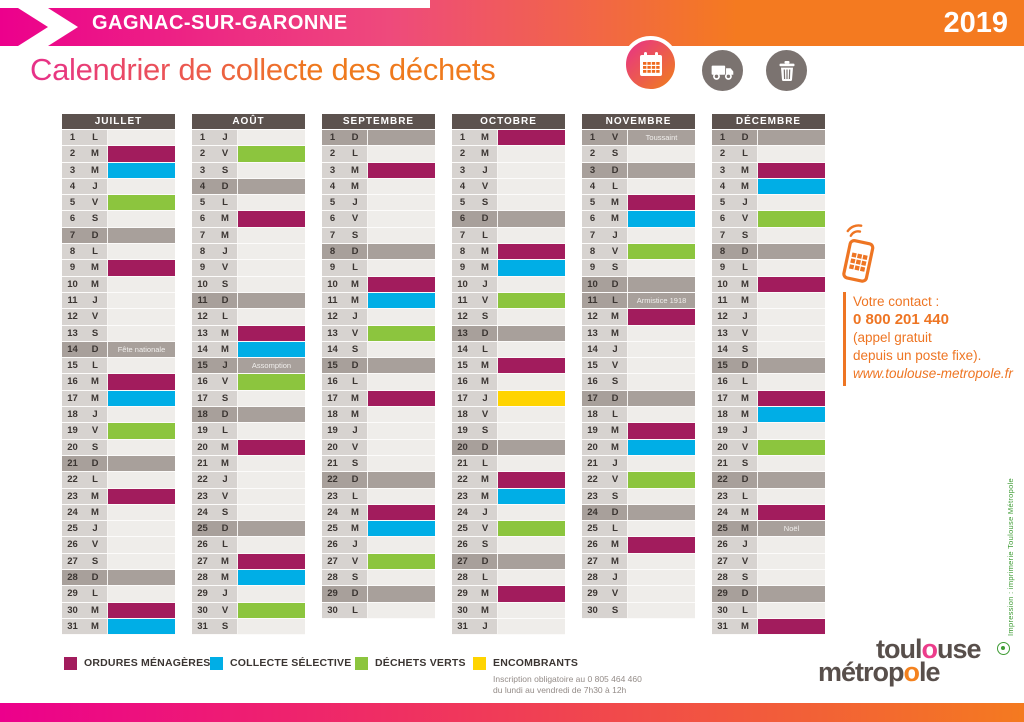 Image resolution: width=1024 pixels, height=722 pixels. I want to click on day-number: 20, so click(72, 447).